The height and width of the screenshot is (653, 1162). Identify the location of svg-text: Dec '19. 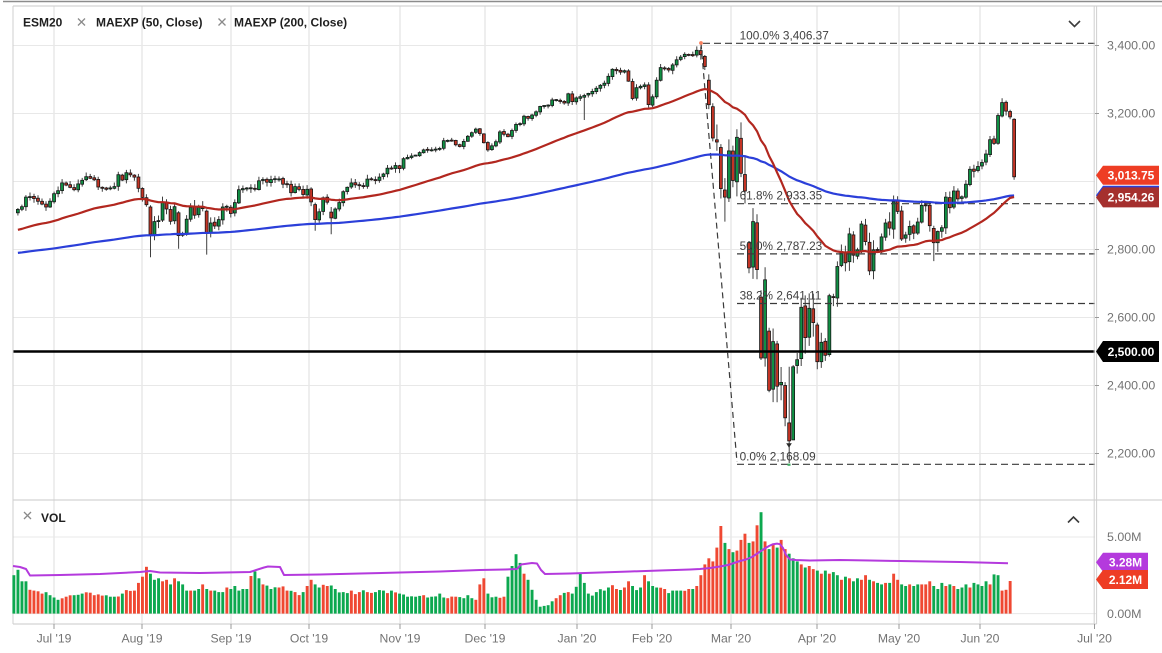
(485, 639).